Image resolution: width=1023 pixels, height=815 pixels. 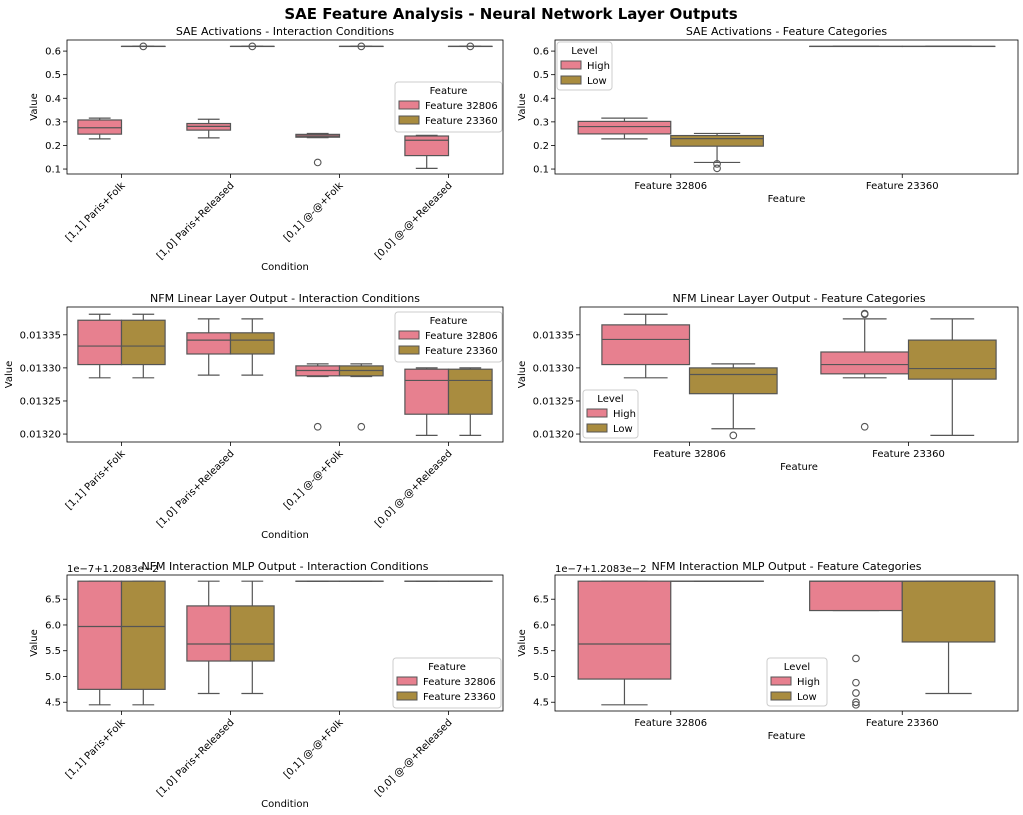 What do you see at coordinates (807, 697) in the screenshot?
I see `legend-entry-label: Low` at bounding box center [807, 697].